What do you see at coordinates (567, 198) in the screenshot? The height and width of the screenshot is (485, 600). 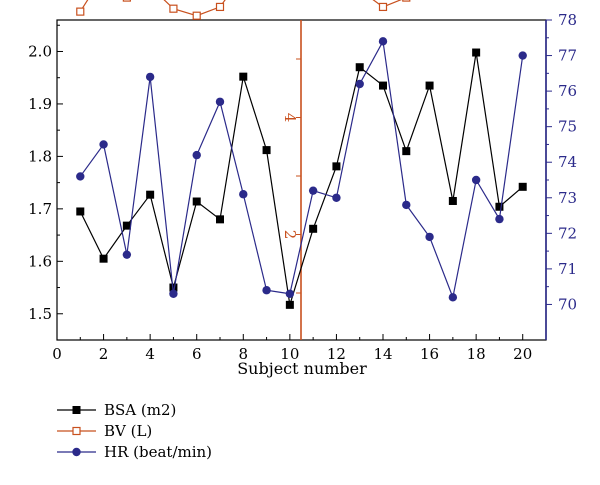 I see `right-tick-label: 73` at bounding box center [567, 198].